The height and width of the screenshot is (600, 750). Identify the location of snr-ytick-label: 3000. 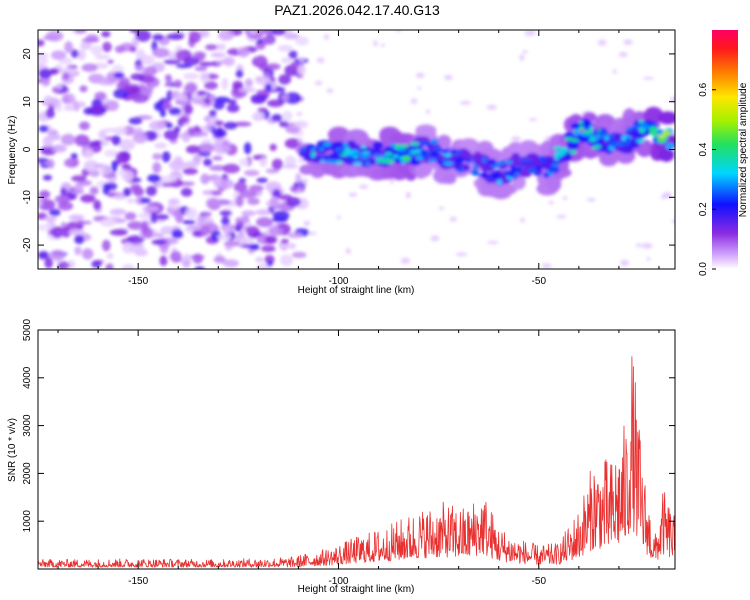
(27, 425).